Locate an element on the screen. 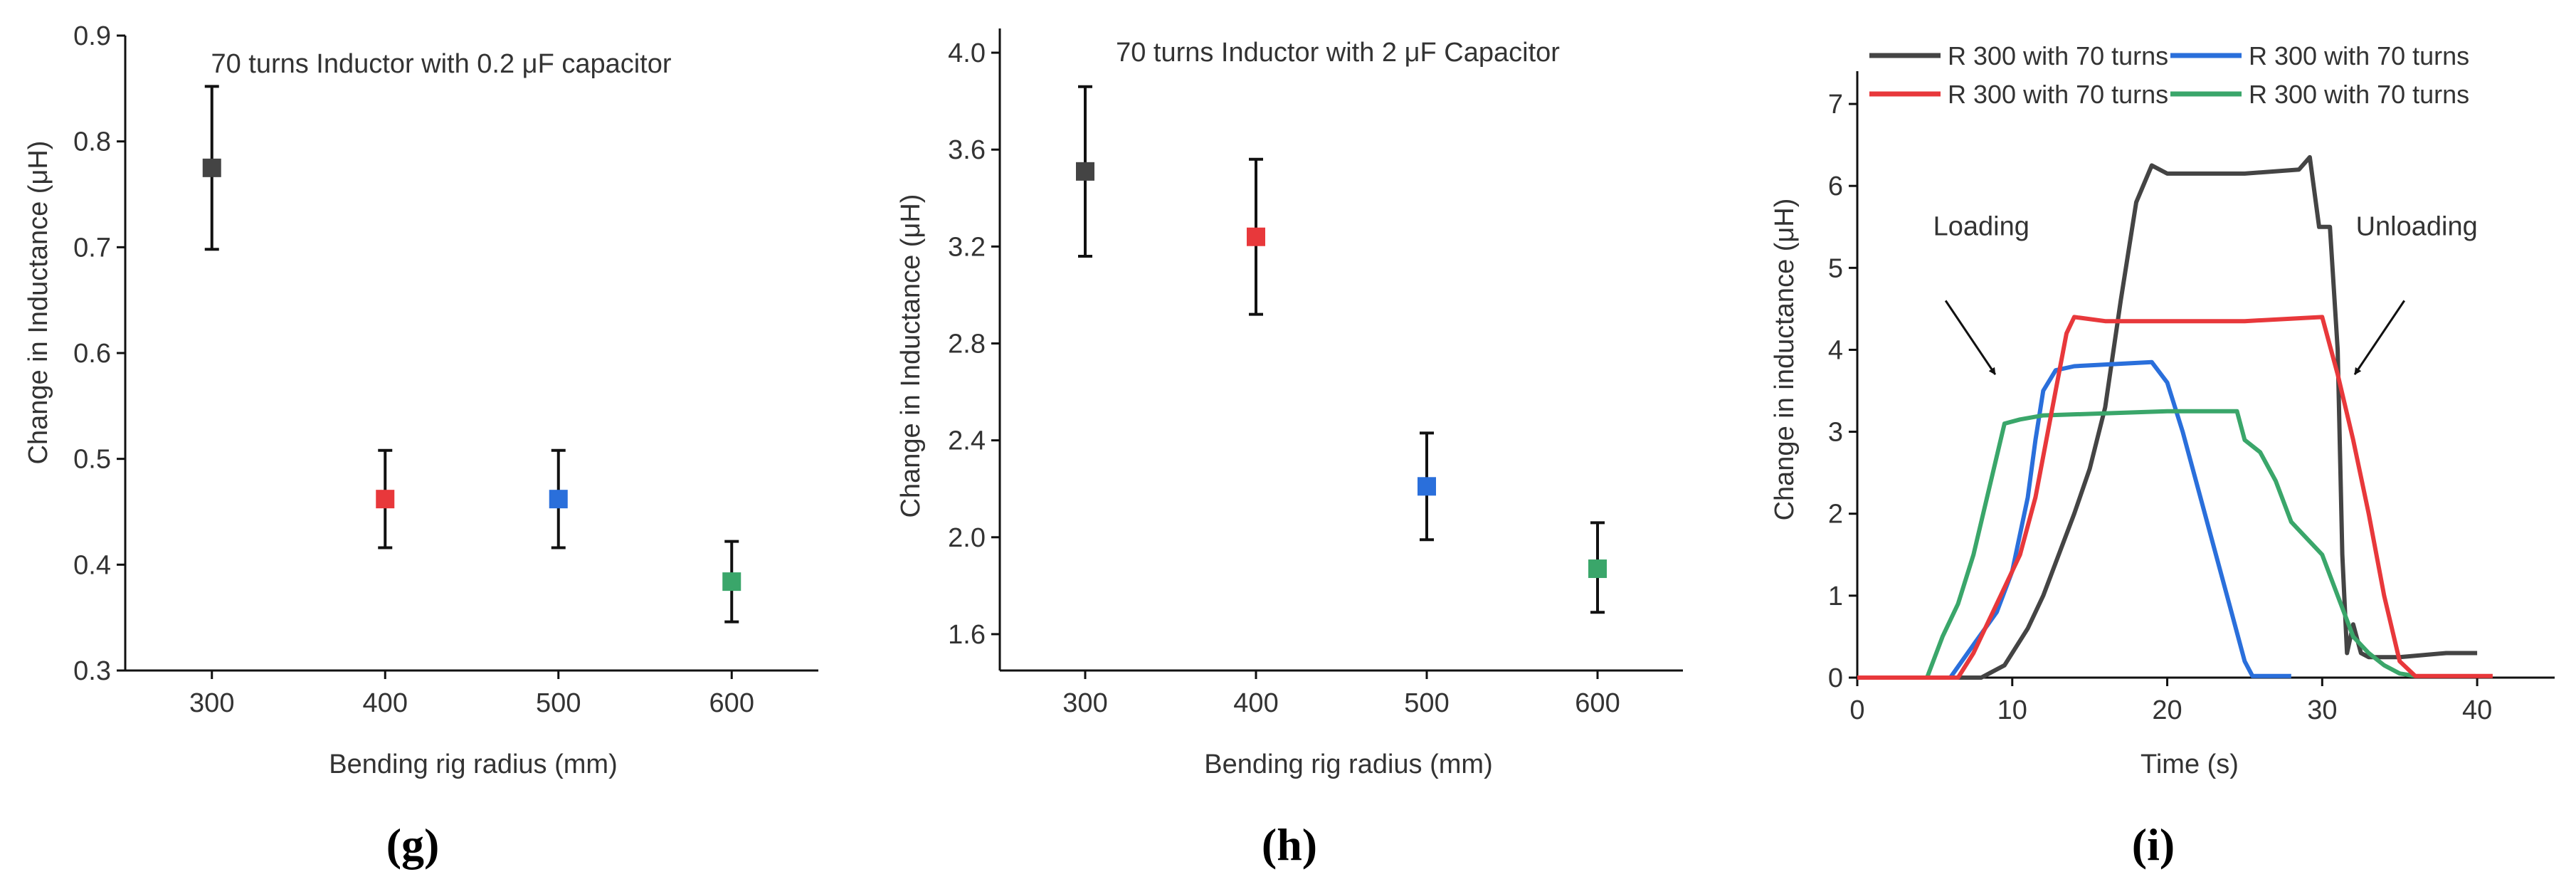  y-tick-label: 4 is located at coordinates (1836, 350).